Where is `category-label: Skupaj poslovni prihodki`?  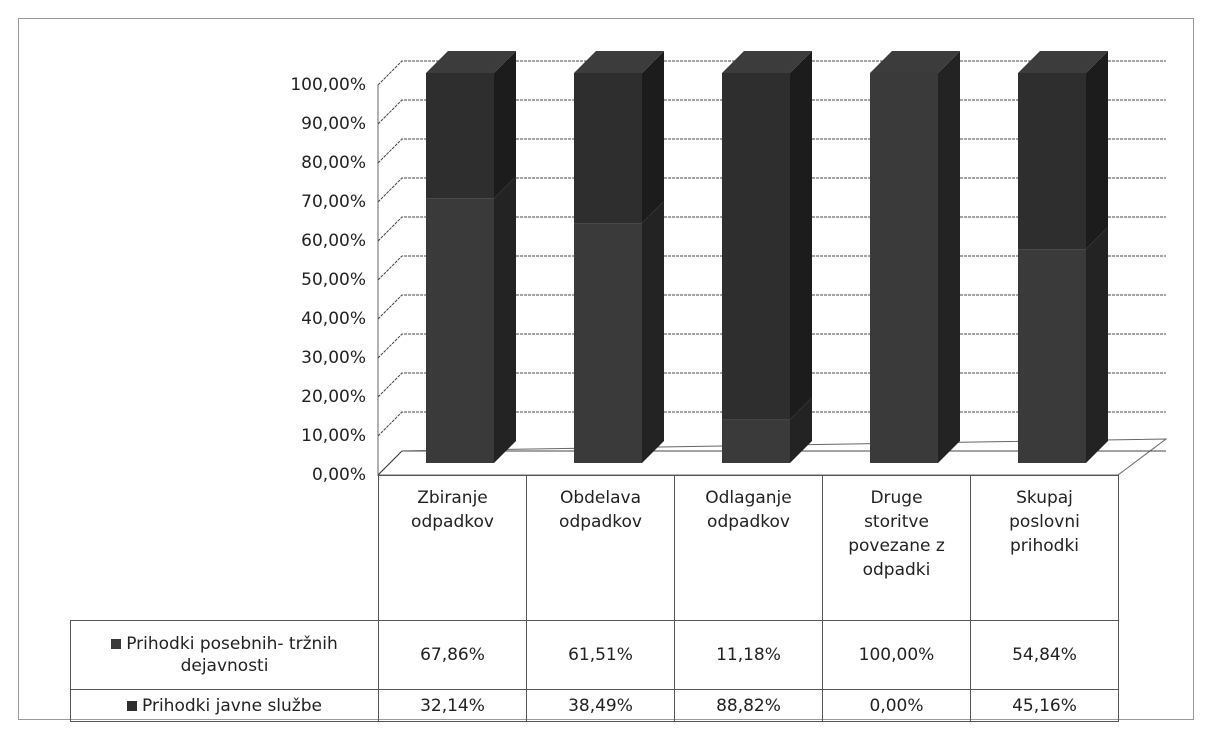
category-label: Skupaj poslovni prihodki is located at coordinates (1044, 522).